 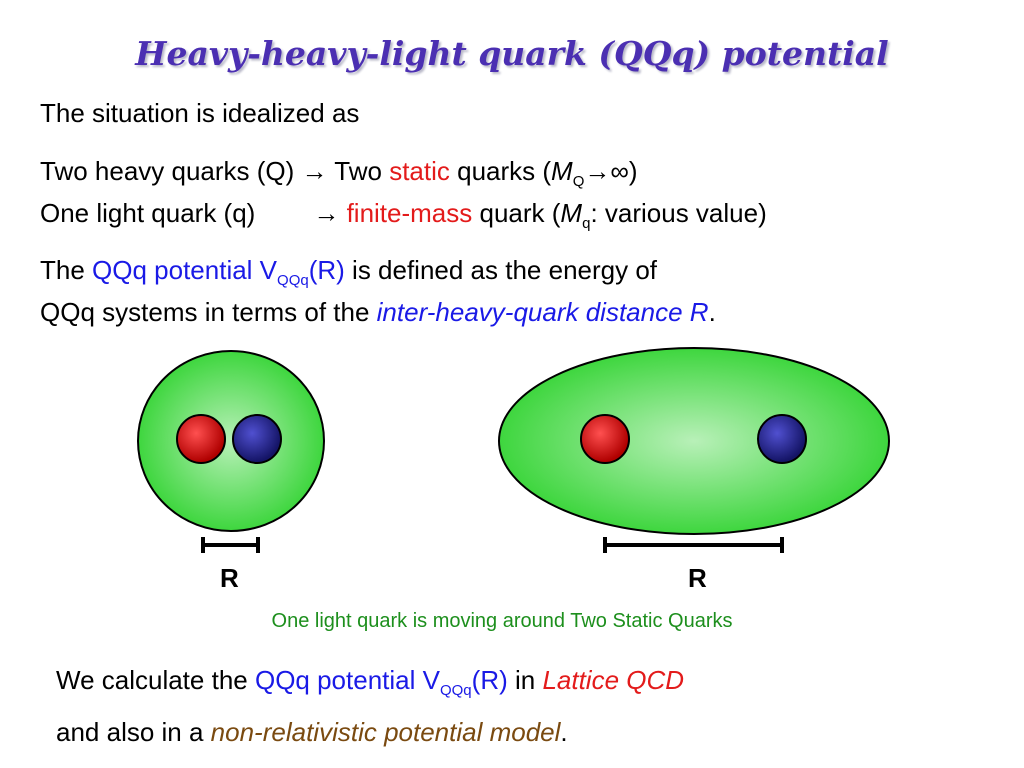 What do you see at coordinates (419, 171) in the screenshot?
I see `static-highlight: static` at bounding box center [419, 171].